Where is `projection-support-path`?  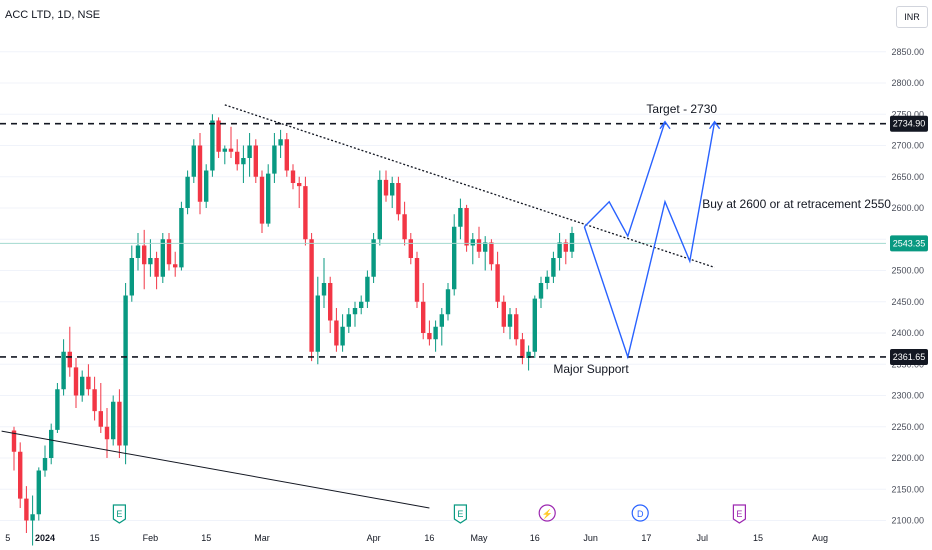 projection-support-path is located at coordinates (649, 240).